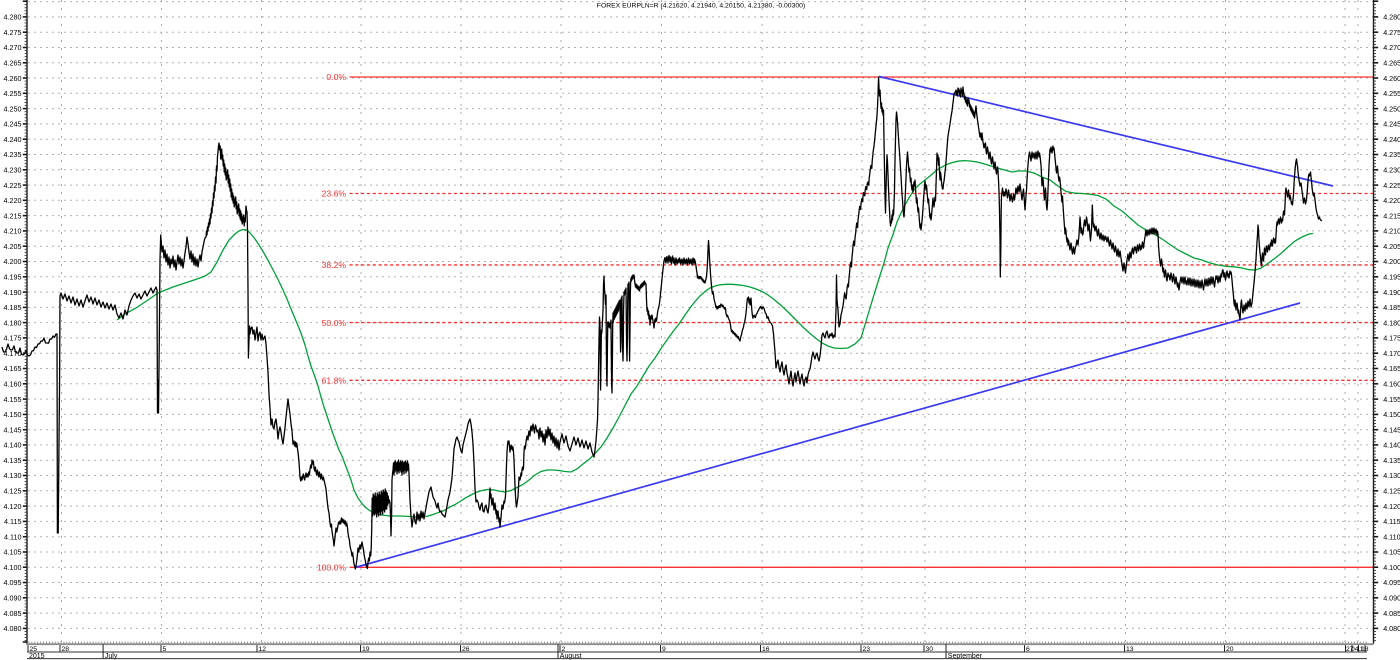 This screenshot has height=660, width=1400. Describe the element at coordinates (12, 536) in the screenshot. I see `svg-text: 4.110` at that location.